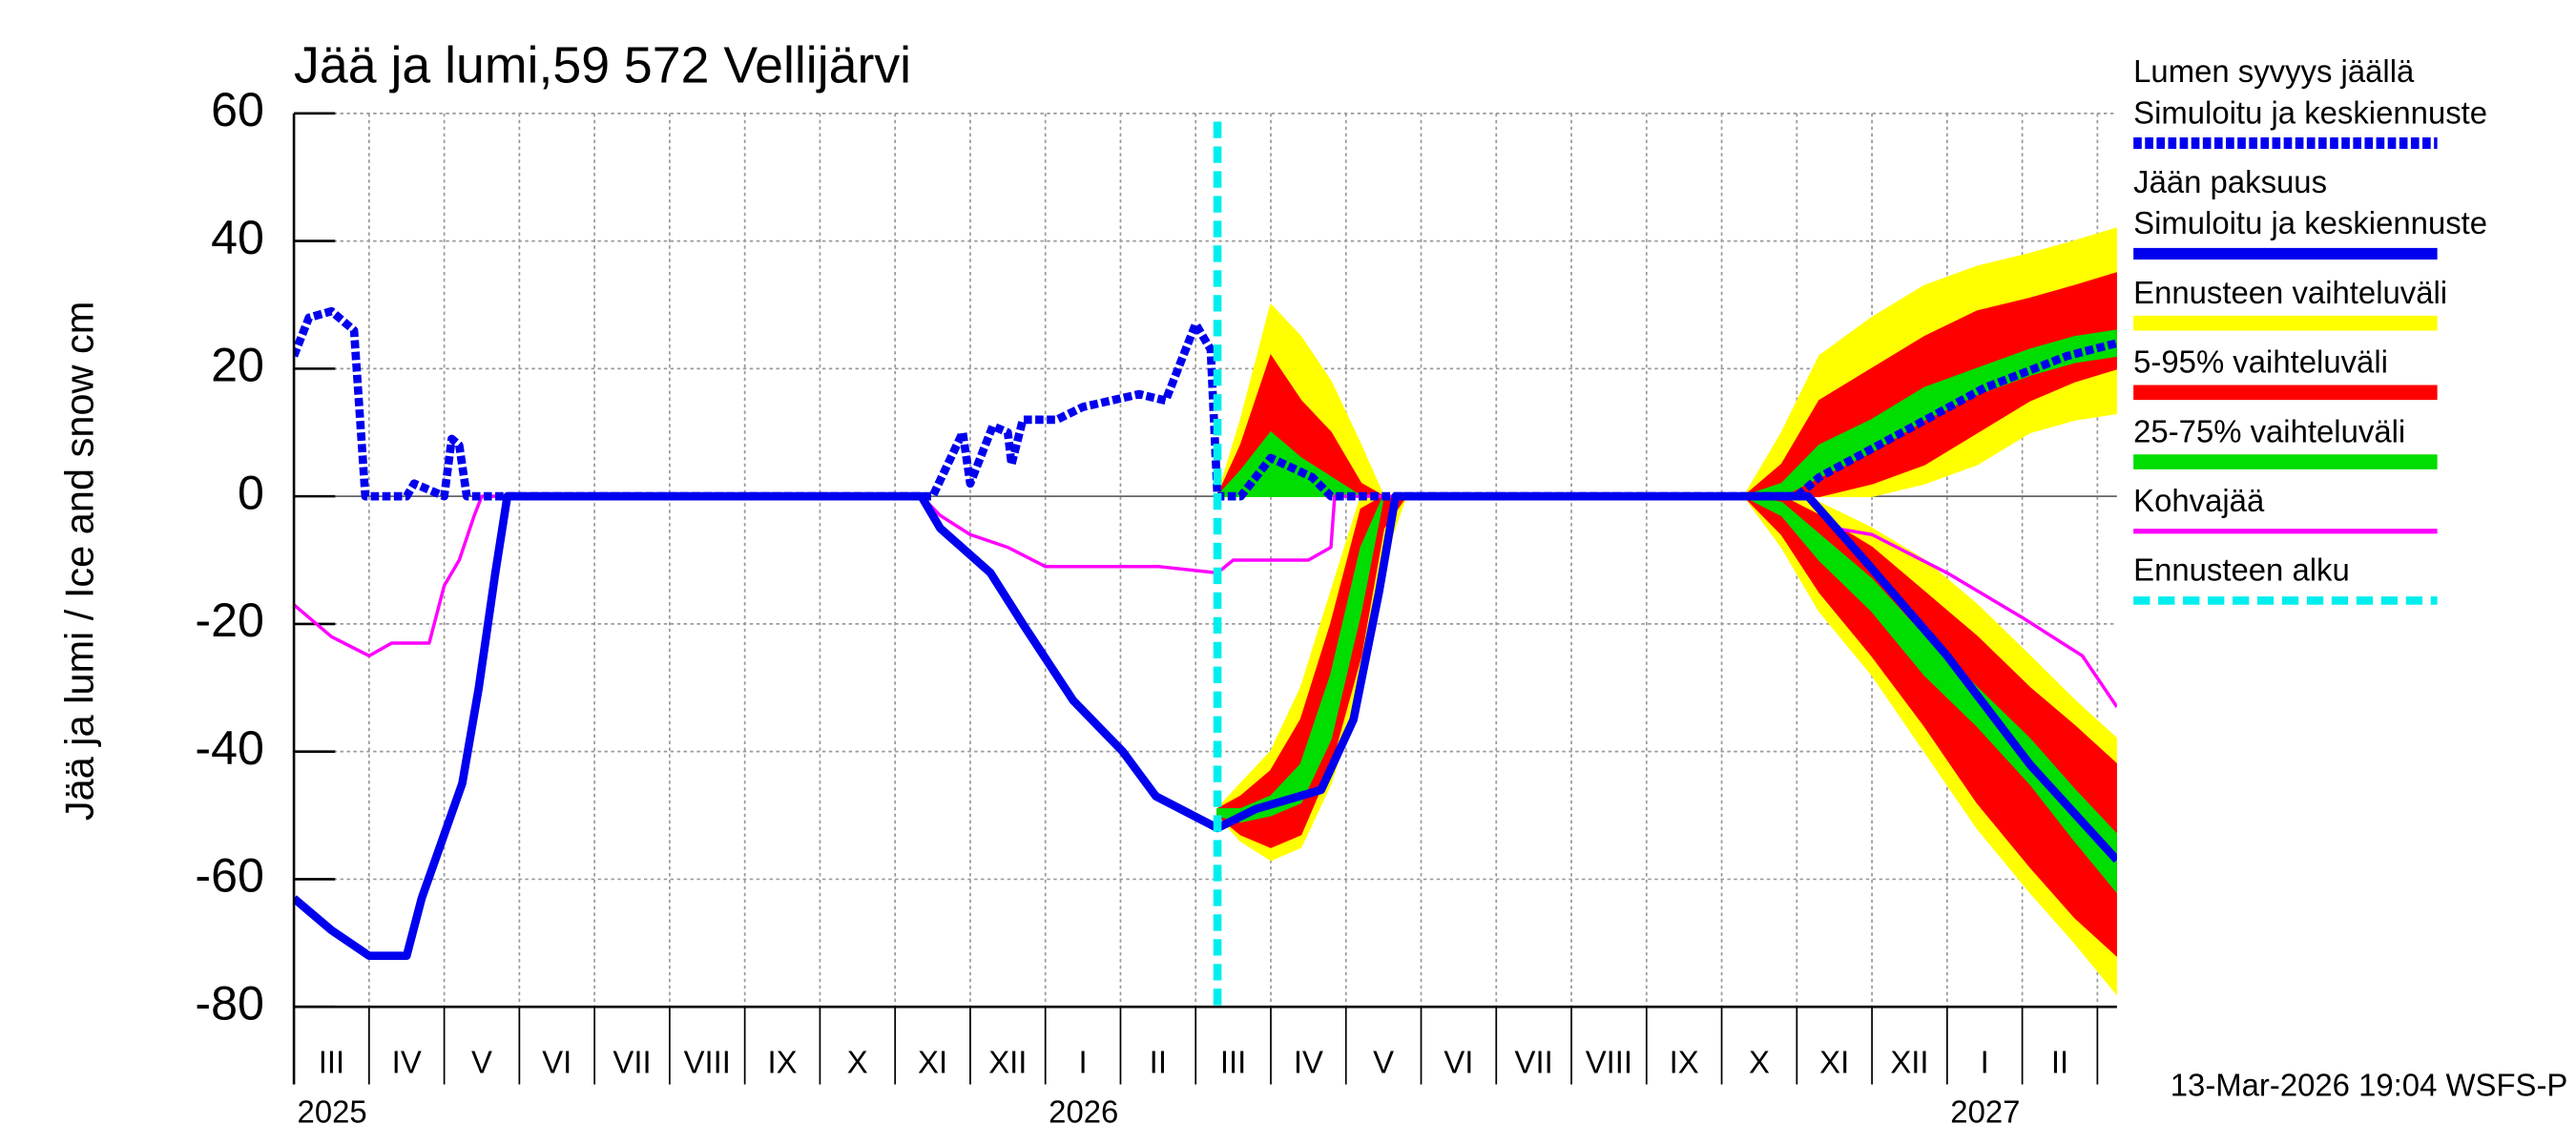 This screenshot has width=2576, height=1145. I want to click on y-tick-label: -80, so click(229, 1003).